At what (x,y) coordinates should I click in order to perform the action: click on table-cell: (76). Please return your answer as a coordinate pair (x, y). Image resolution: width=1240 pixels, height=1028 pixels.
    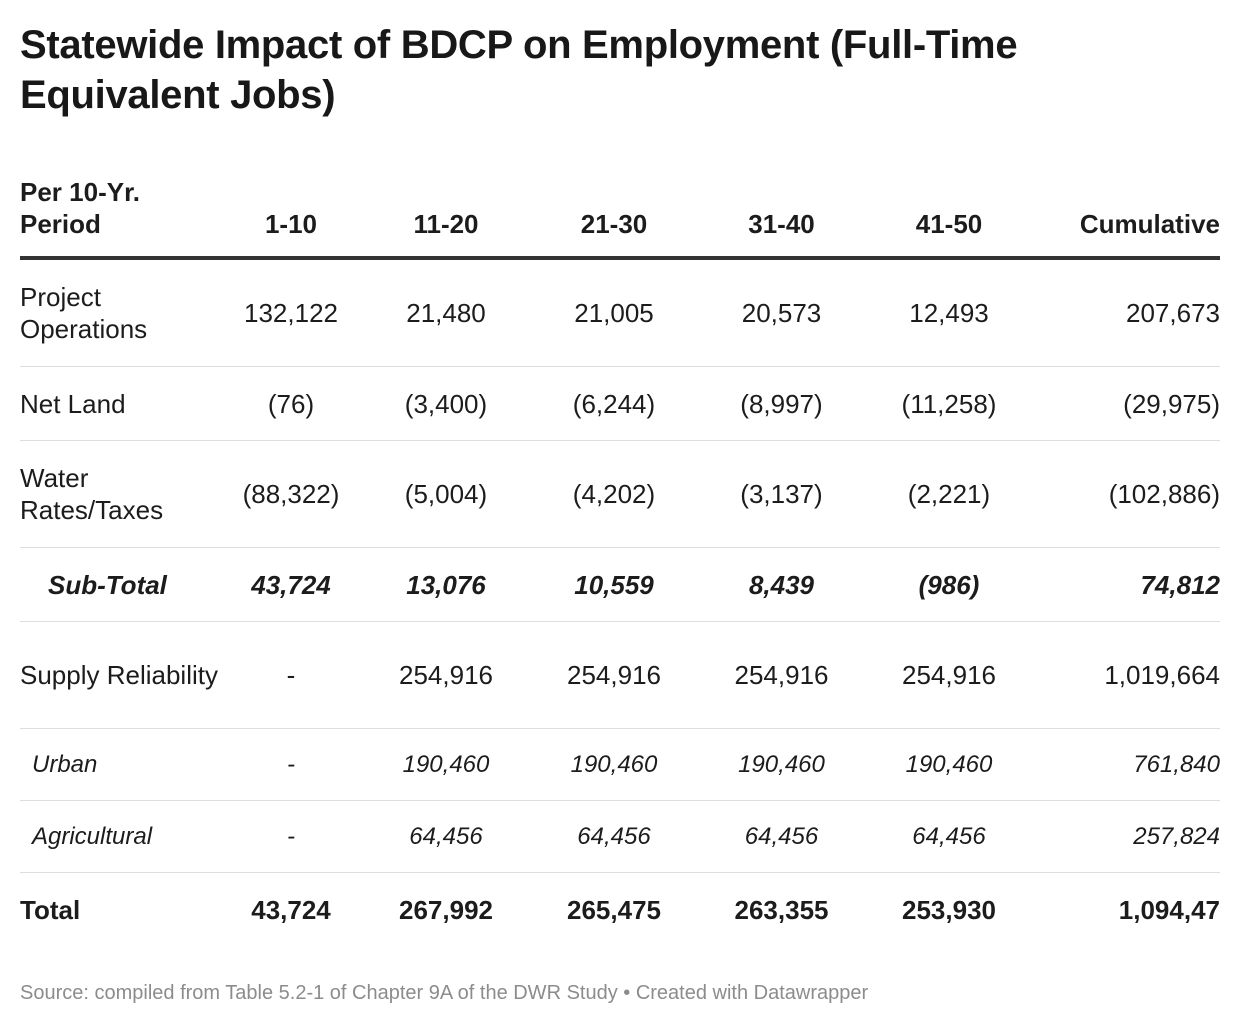
    Looking at the image, I should click on (291, 403).